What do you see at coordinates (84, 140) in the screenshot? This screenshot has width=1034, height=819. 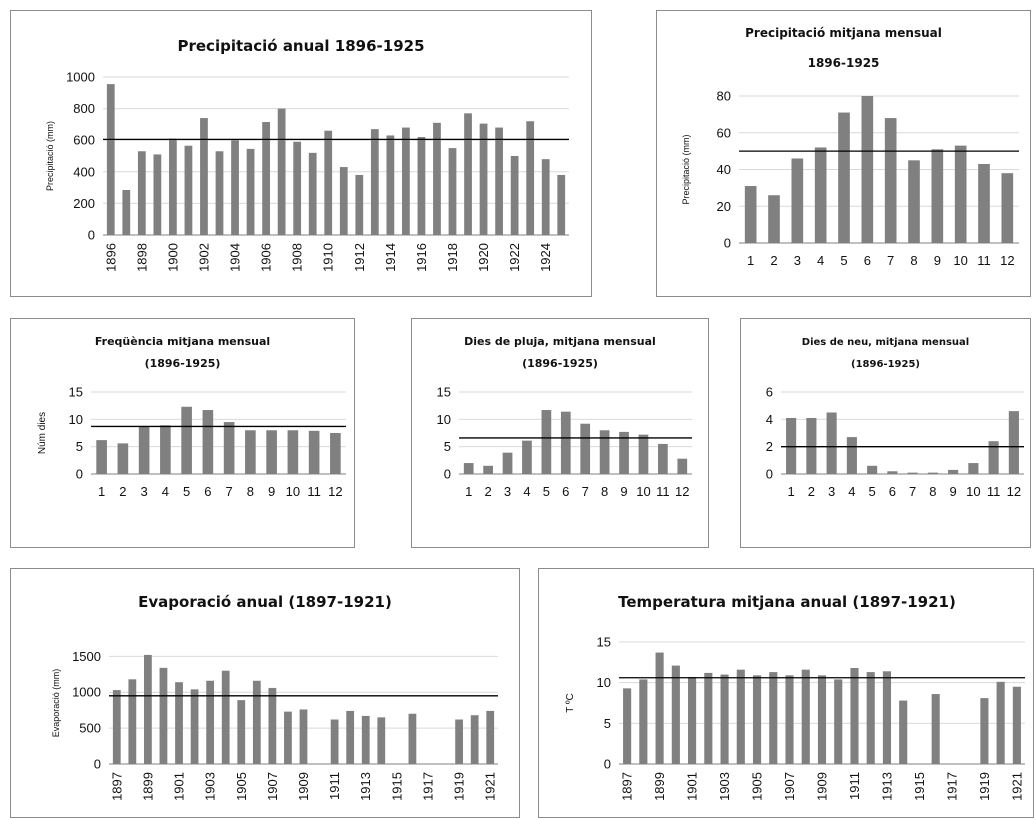 I see `y-tick-label: 600` at bounding box center [84, 140].